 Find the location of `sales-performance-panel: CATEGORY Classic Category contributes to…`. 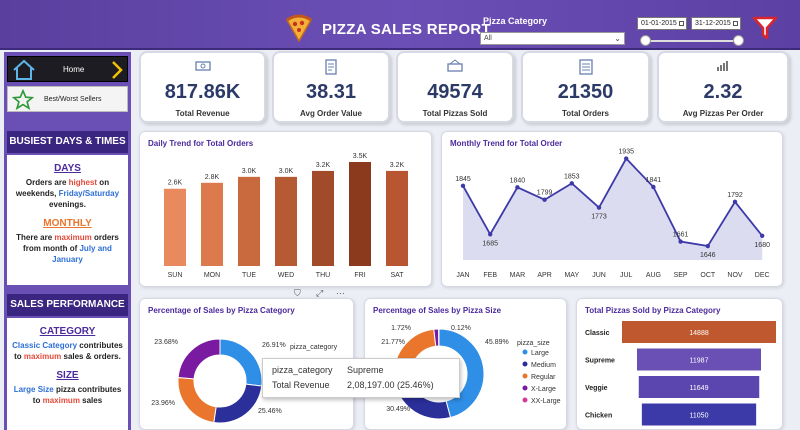

sales-performance-panel: CATEGORY Classic Category contributes to… is located at coordinates (67, 374).